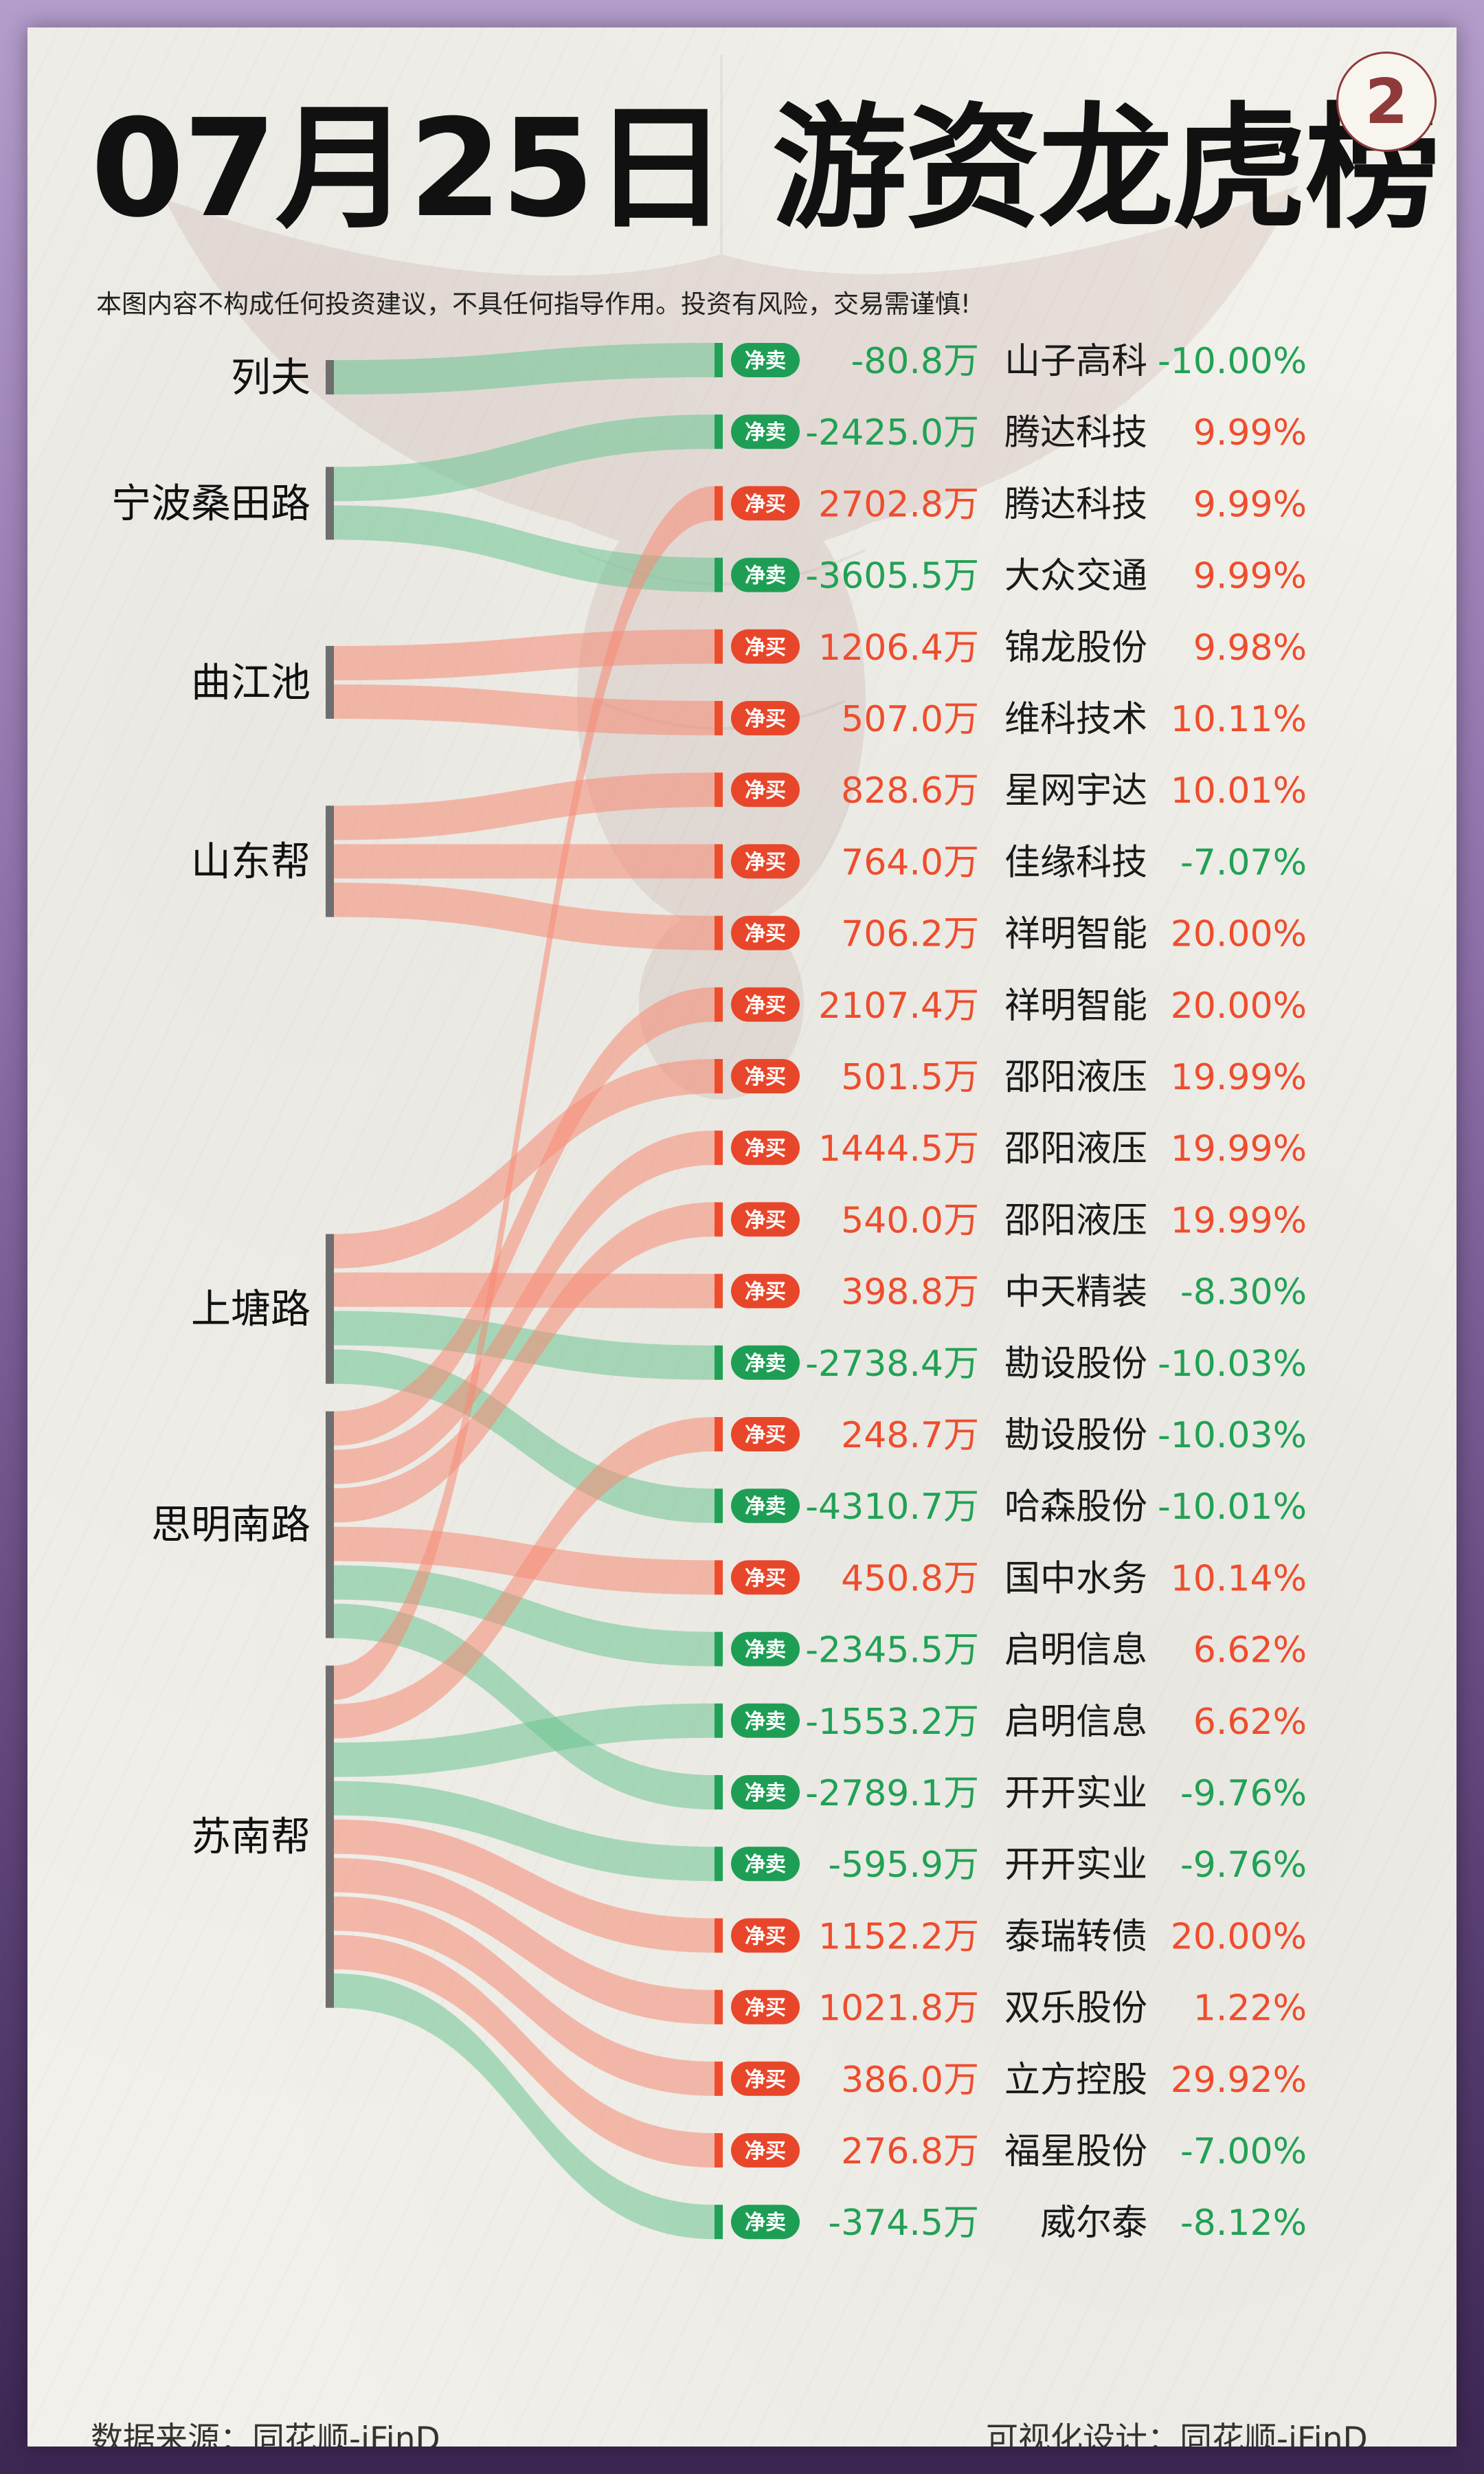  I want to click on target-row: 净卖 -80.8万 山子高科 -10.00%, so click(1011, 361).